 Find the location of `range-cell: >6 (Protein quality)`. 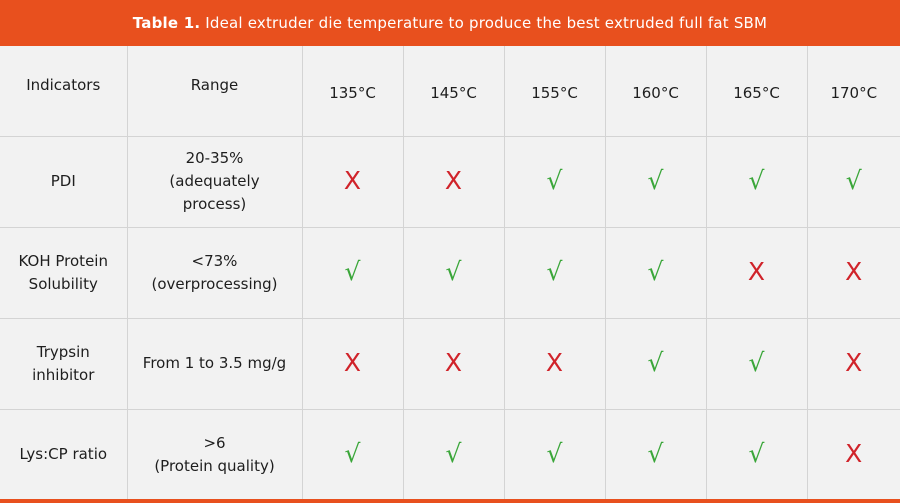

range-cell: >6 (Protein quality) is located at coordinates (214, 454).